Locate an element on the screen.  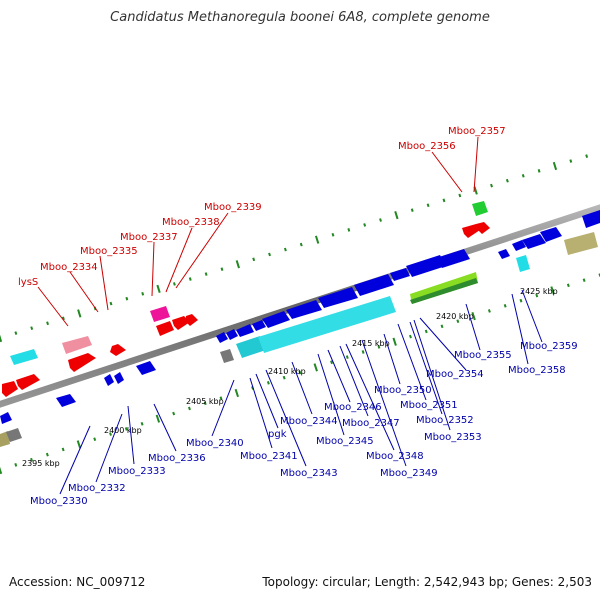
gene-label-mboo-2330: Mboo_2330 is located at coordinates (59, 501).